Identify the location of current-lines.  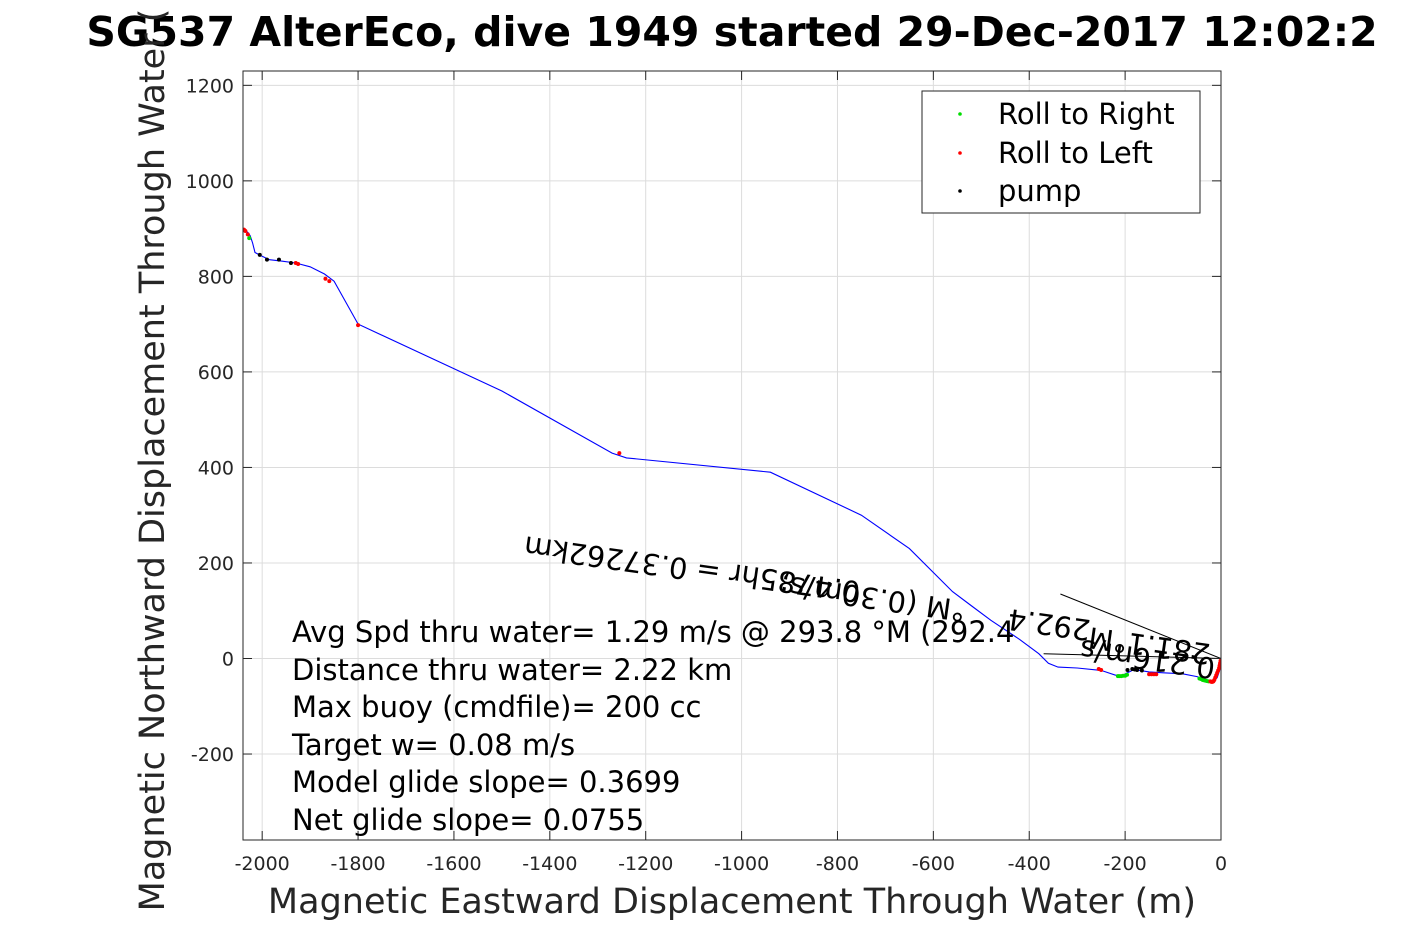
(1132, 626).